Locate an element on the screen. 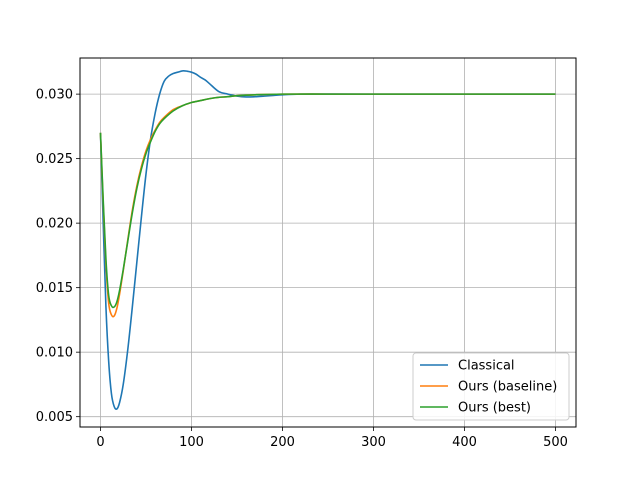 Image resolution: width=640 pixels, height=480 pixels. y-tick-label: 0.025 is located at coordinates (54, 159).